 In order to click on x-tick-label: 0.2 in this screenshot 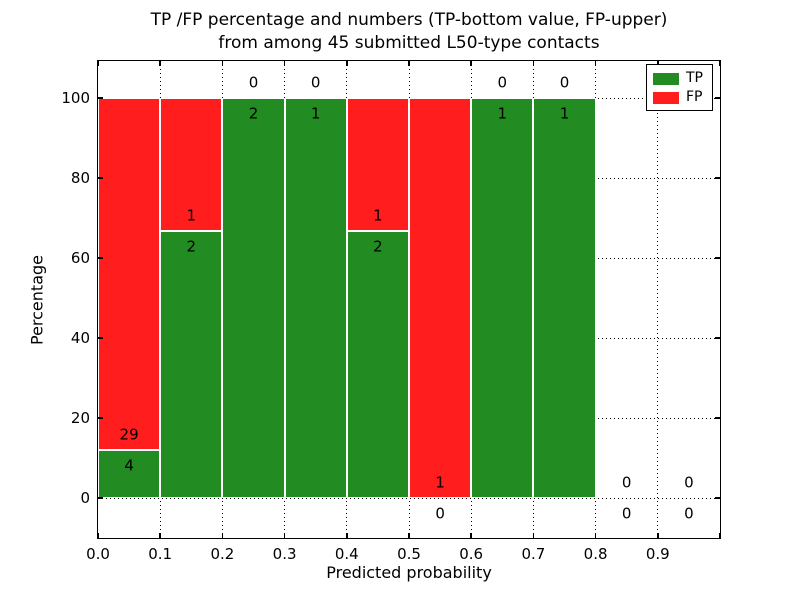, I will do `click(222, 554)`.